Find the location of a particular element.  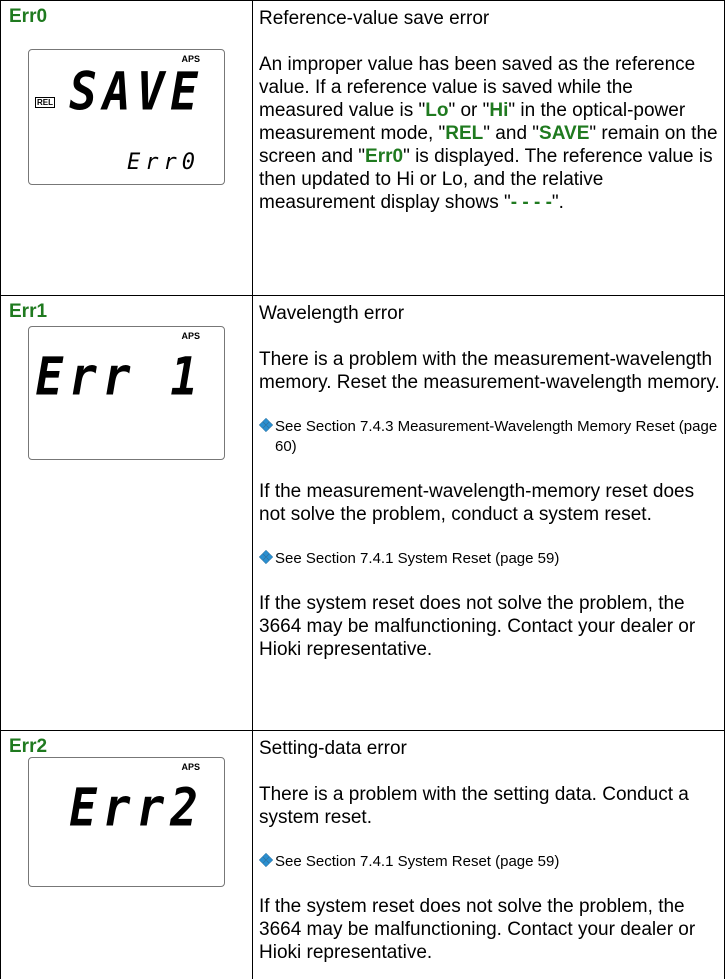

lcd-display: APS Err2 is located at coordinates (126, 822).